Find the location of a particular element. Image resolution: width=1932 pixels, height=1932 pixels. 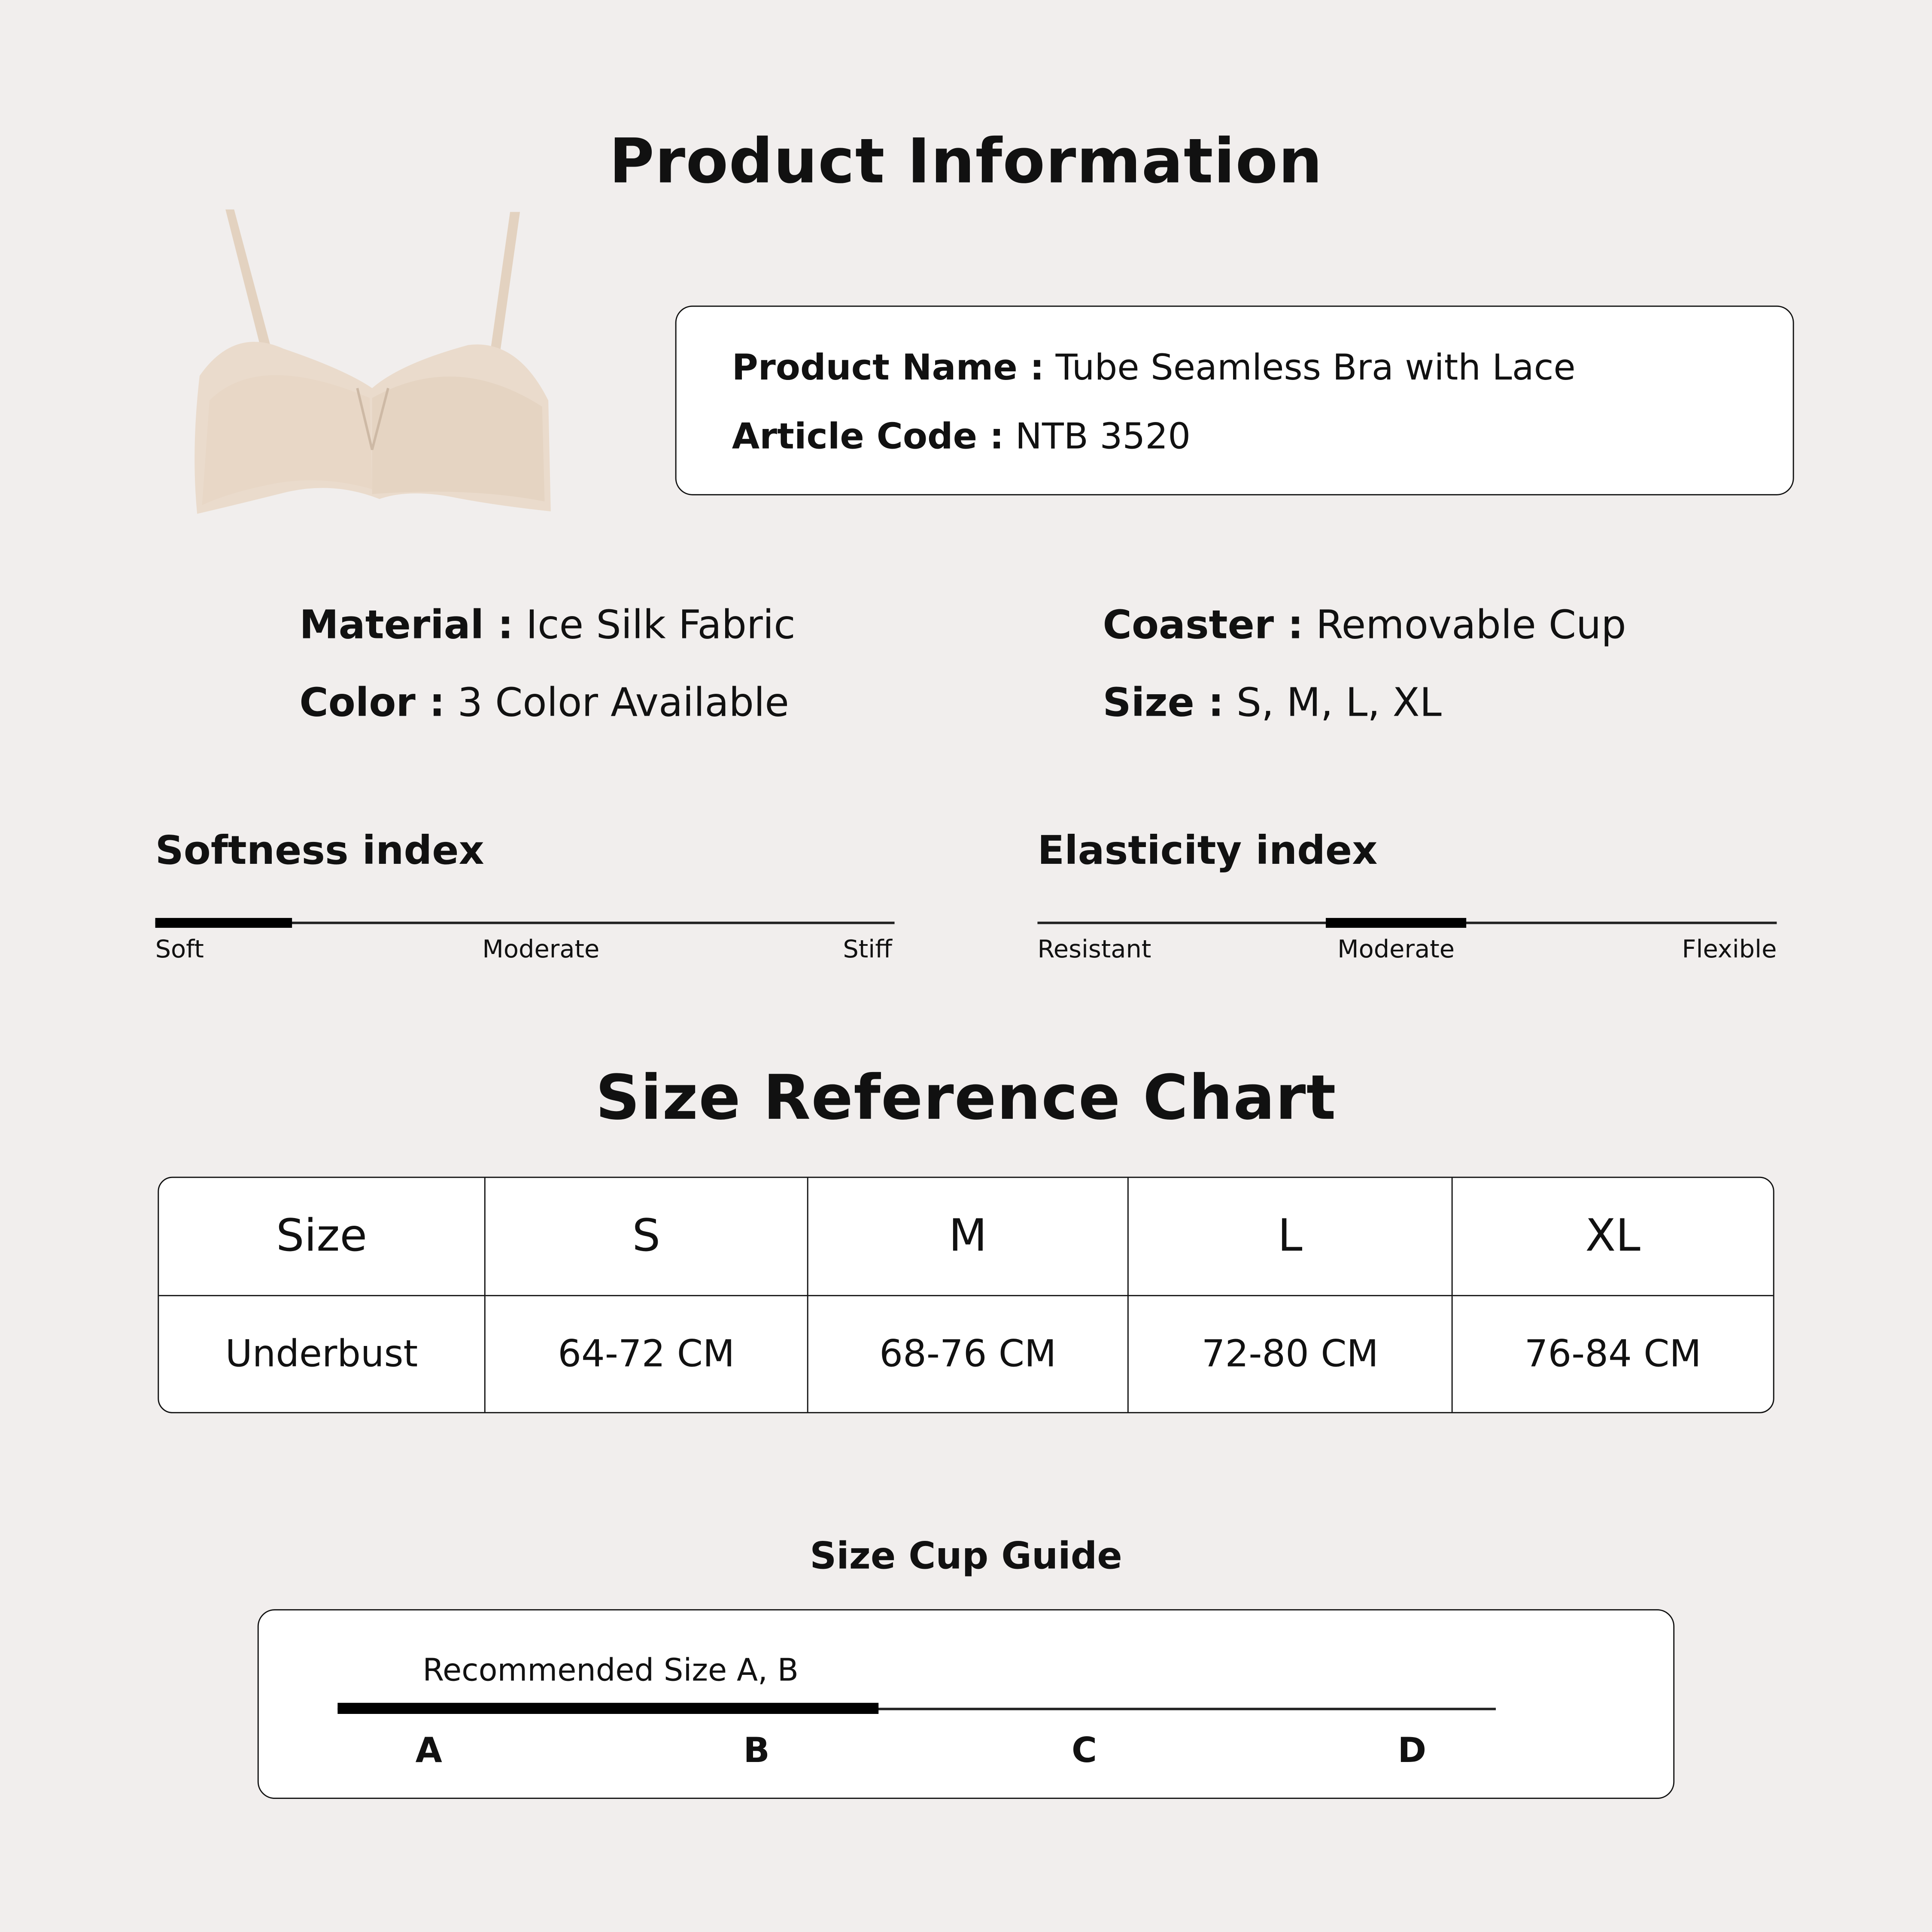

softness-title: Softness index is located at coordinates (319, 850).